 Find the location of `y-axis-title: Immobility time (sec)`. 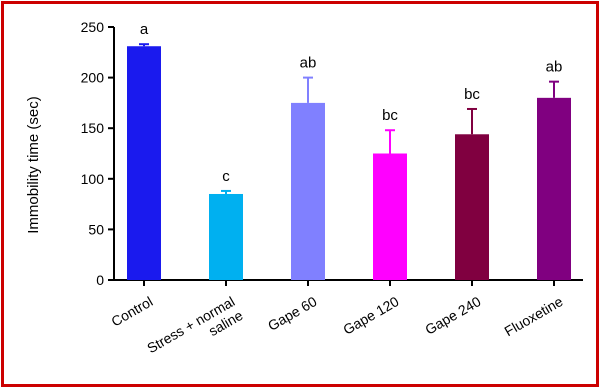

y-axis-title: Immobility time (sec) is located at coordinates (33, 165).